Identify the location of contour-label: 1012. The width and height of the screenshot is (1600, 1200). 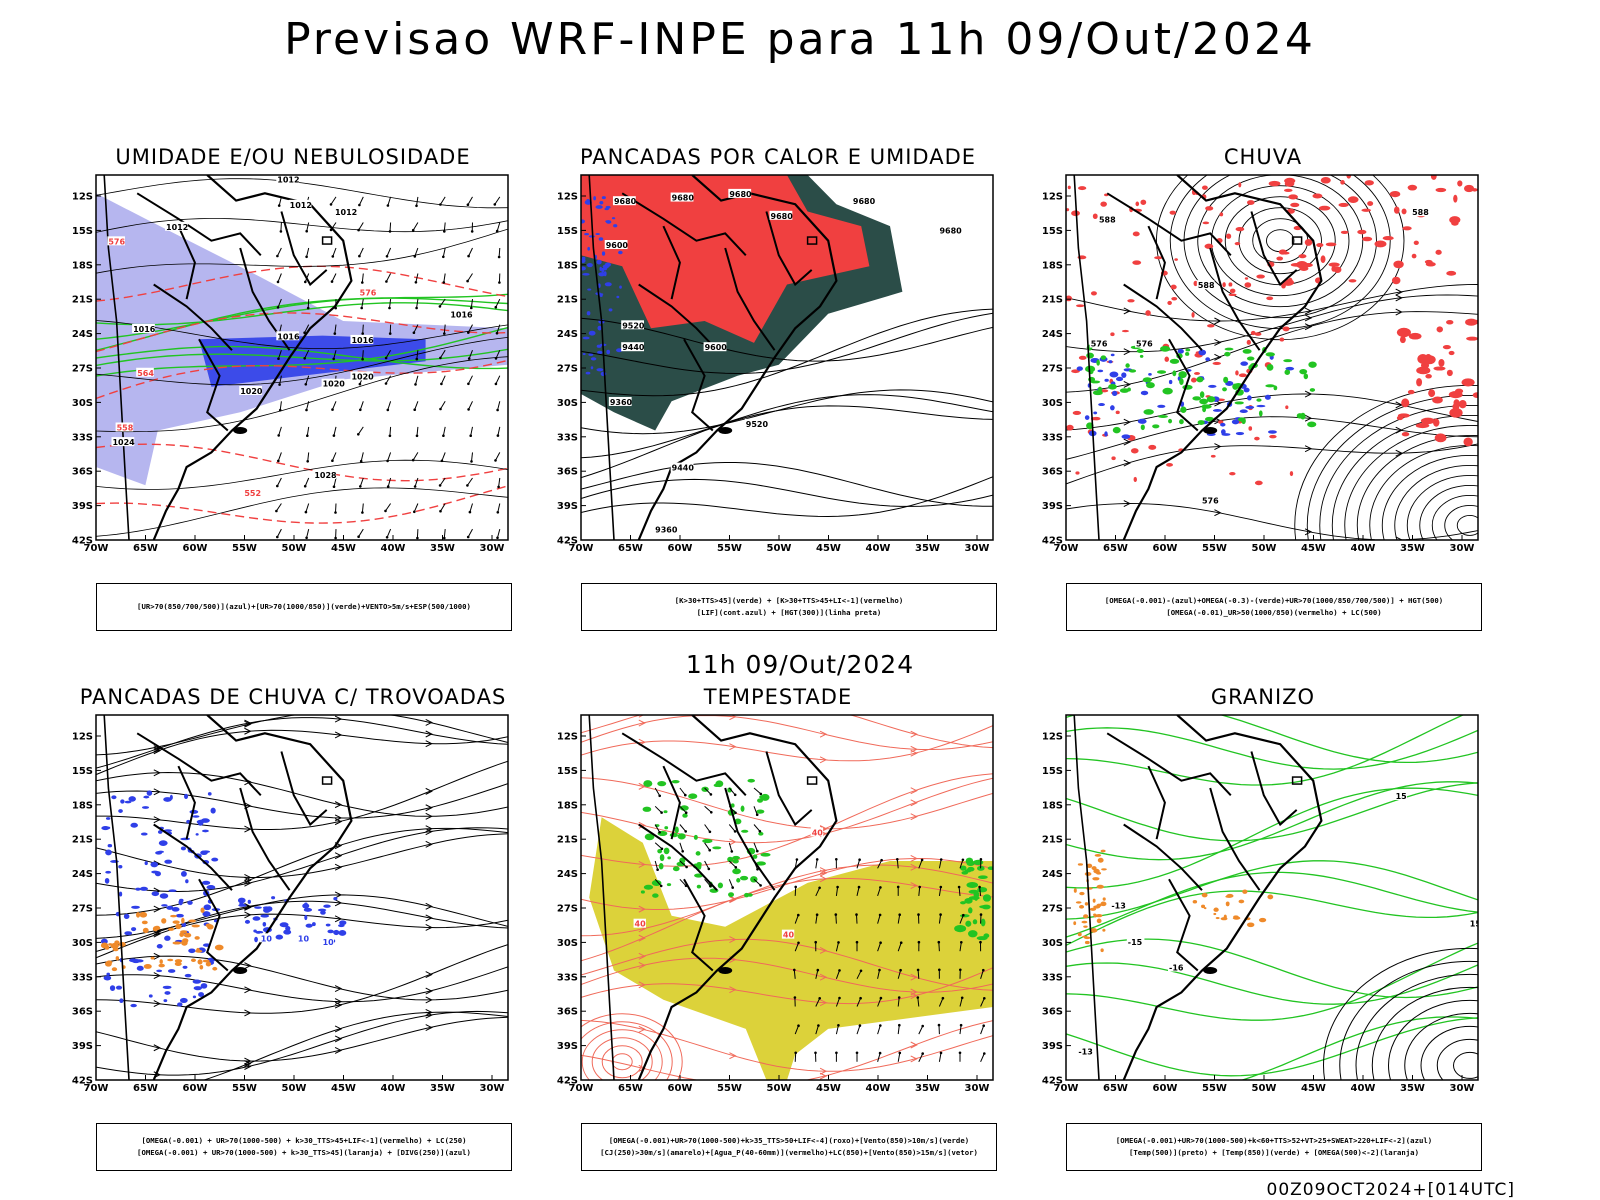
(177, 227).